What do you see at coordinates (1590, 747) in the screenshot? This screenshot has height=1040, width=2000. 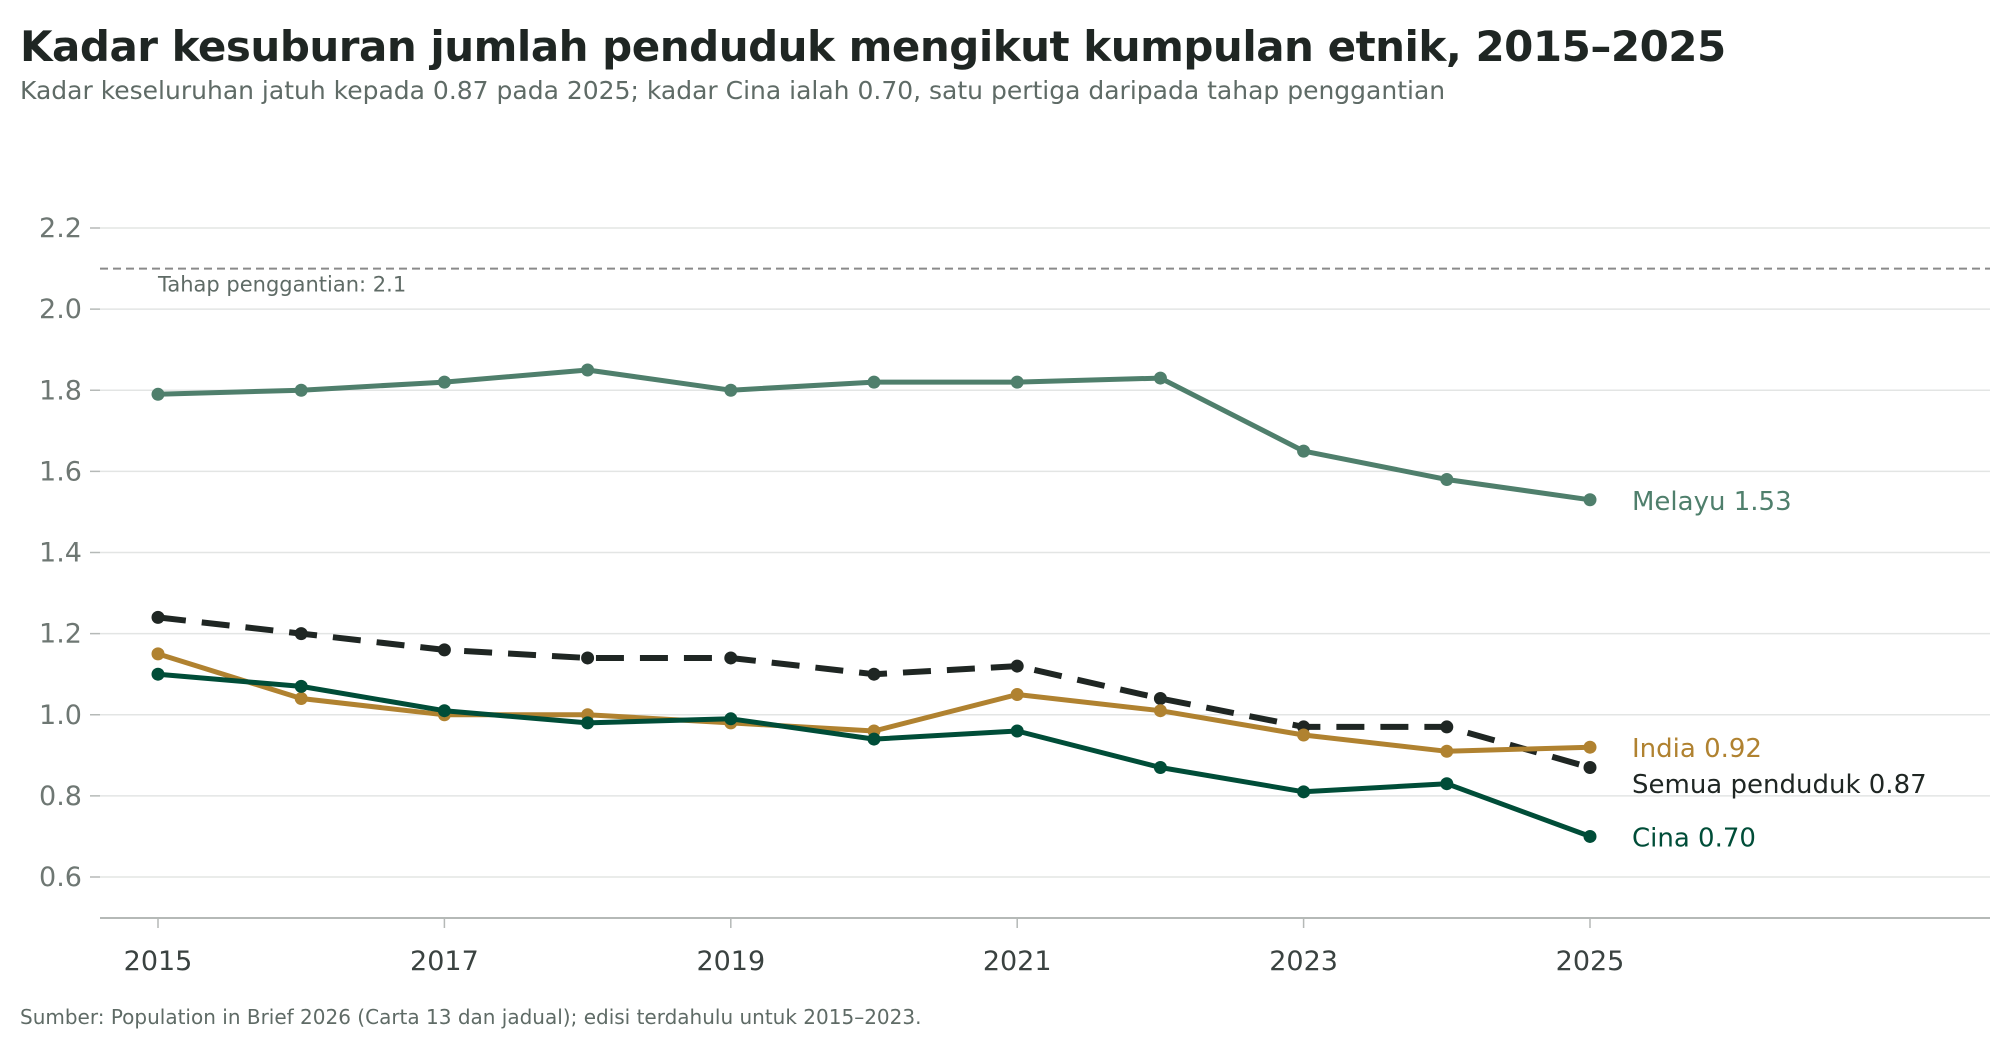 I see `point-india-2025` at bounding box center [1590, 747].